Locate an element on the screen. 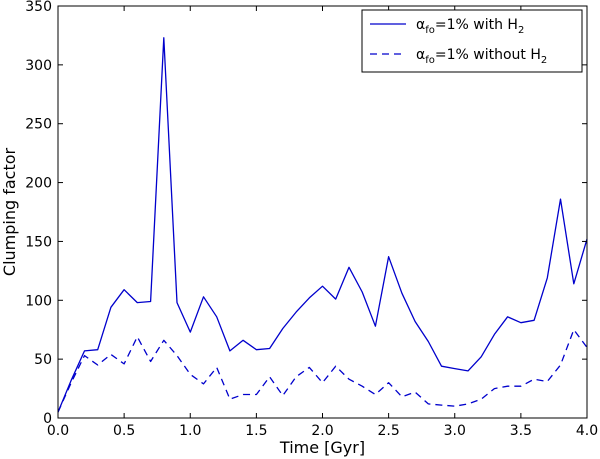 The image size is (600, 459). y-tick-label: 100 is located at coordinates (38, 301).